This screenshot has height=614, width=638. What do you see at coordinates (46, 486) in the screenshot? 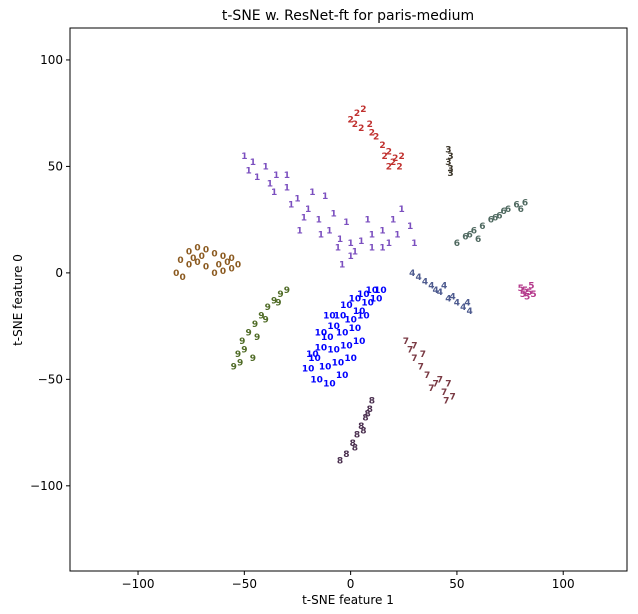
I see `y-tick-label: −100` at bounding box center [46, 486].